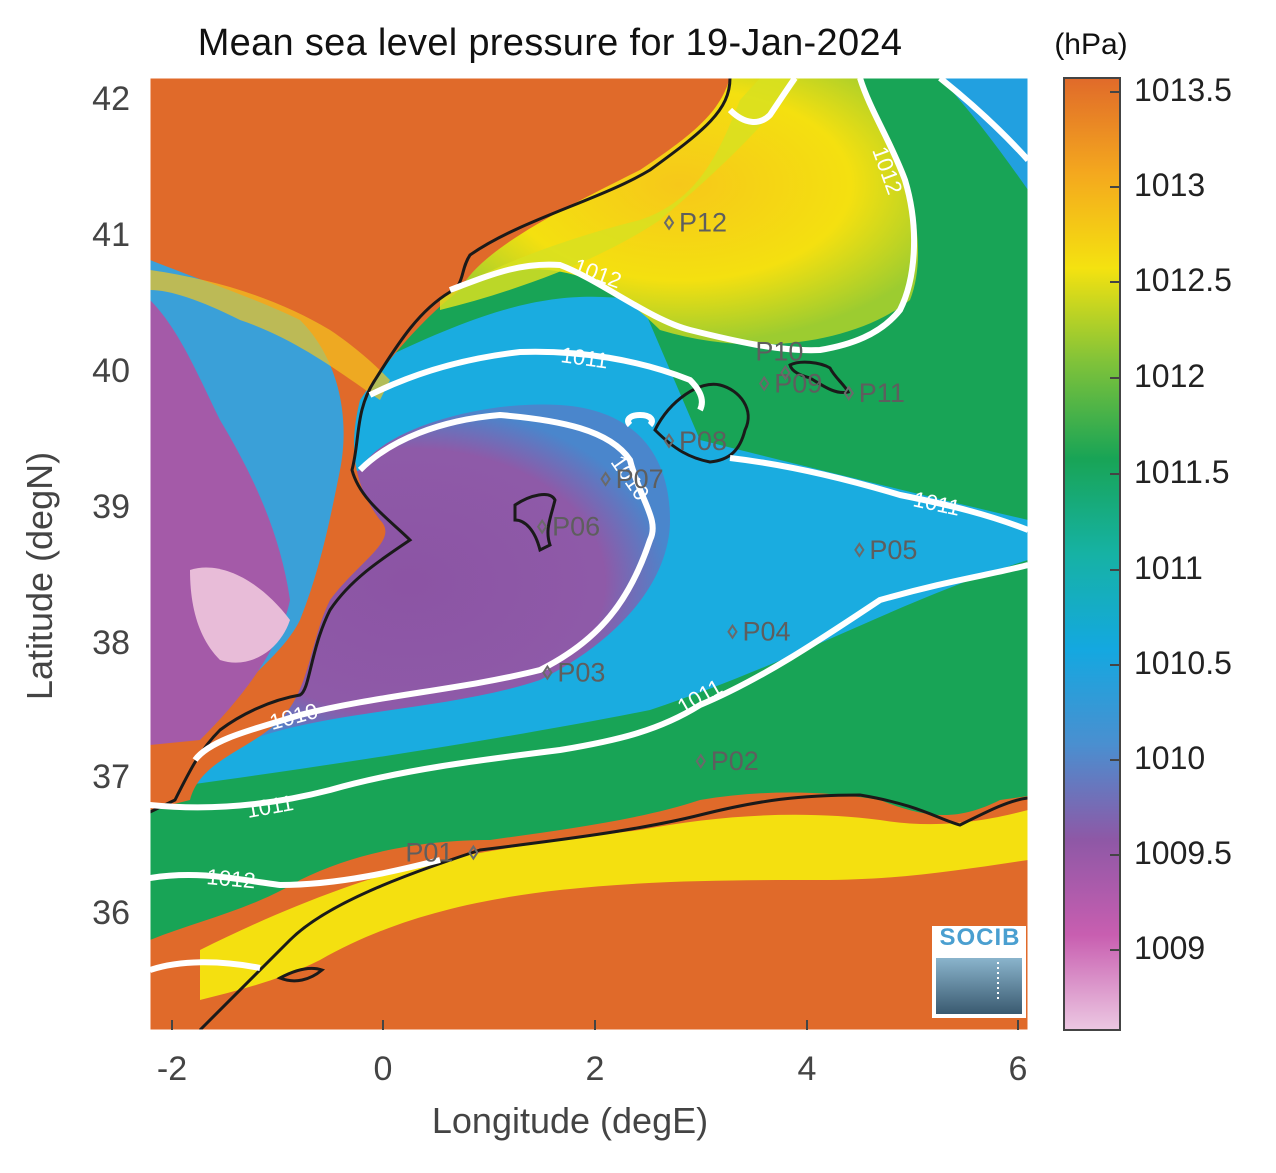  What do you see at coordinates (1170, 376) in the screenshot?
I see `colorbar-tick-label: 1012` at bounding box center [1170, 376].